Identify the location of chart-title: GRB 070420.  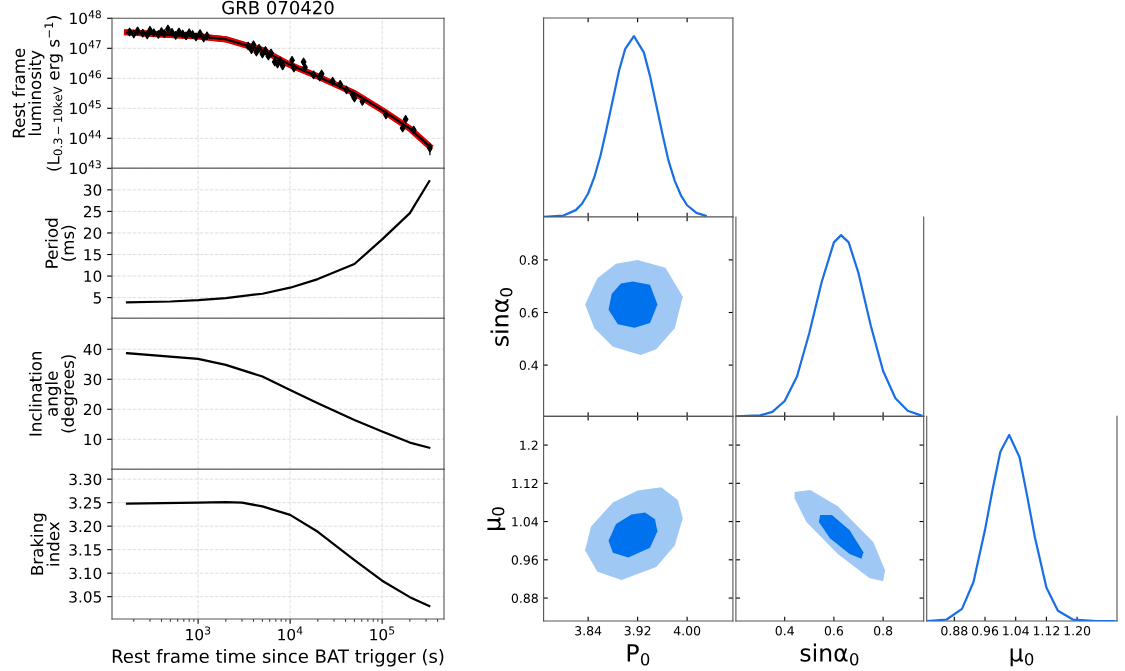
(278, 7).